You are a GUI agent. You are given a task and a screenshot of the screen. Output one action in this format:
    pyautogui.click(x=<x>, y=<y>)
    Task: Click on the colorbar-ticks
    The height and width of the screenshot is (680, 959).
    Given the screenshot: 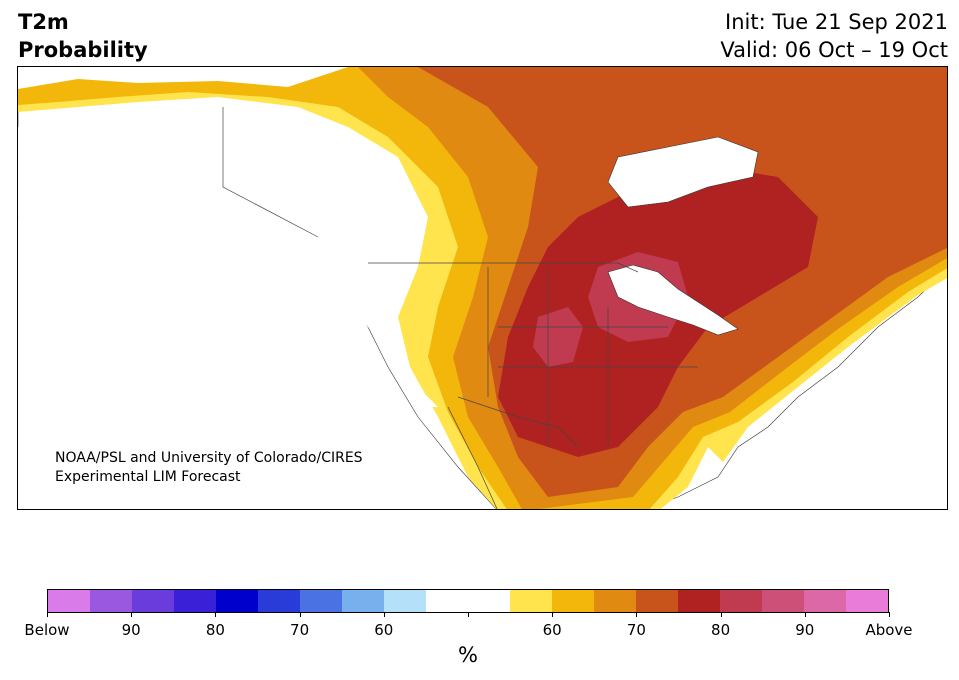 What is the action you would take?
    pyautogui.click(x=468, y=615)
    